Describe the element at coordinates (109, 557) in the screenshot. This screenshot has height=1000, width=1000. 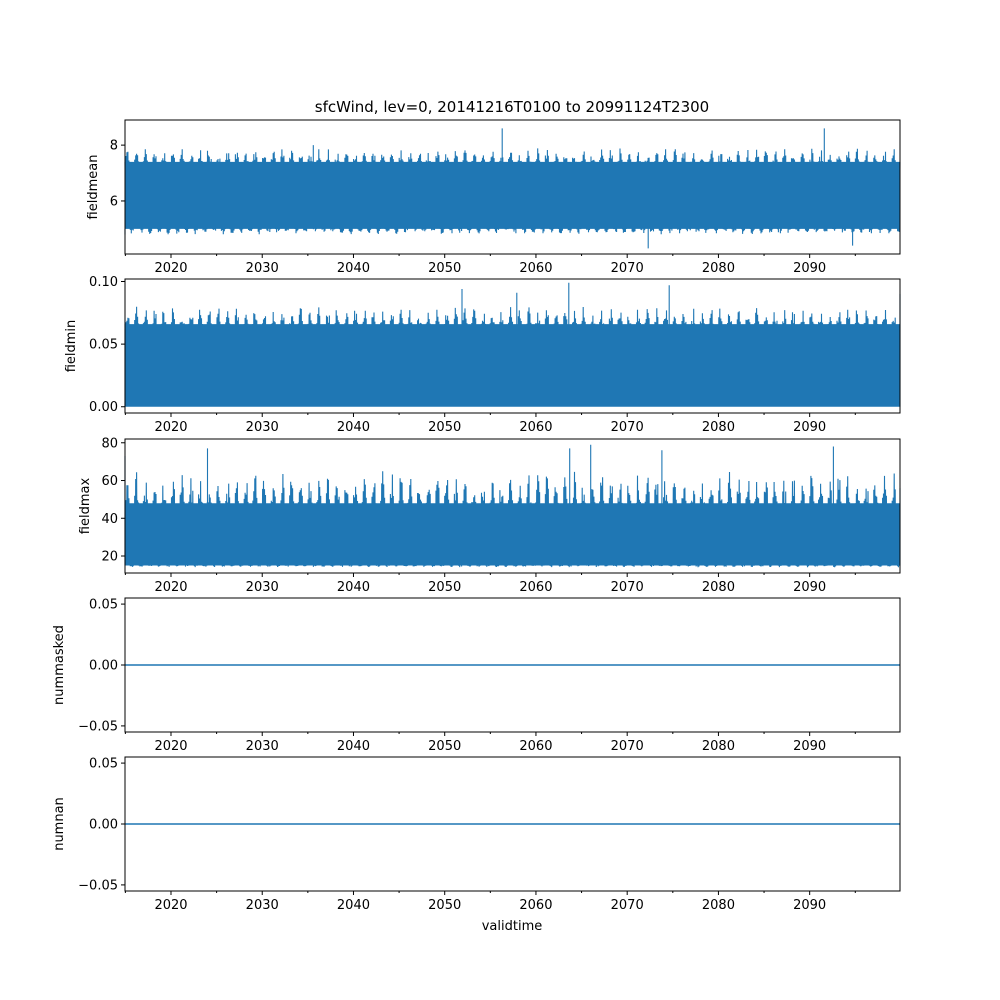
I see `y-tick-label: 20` at that location.